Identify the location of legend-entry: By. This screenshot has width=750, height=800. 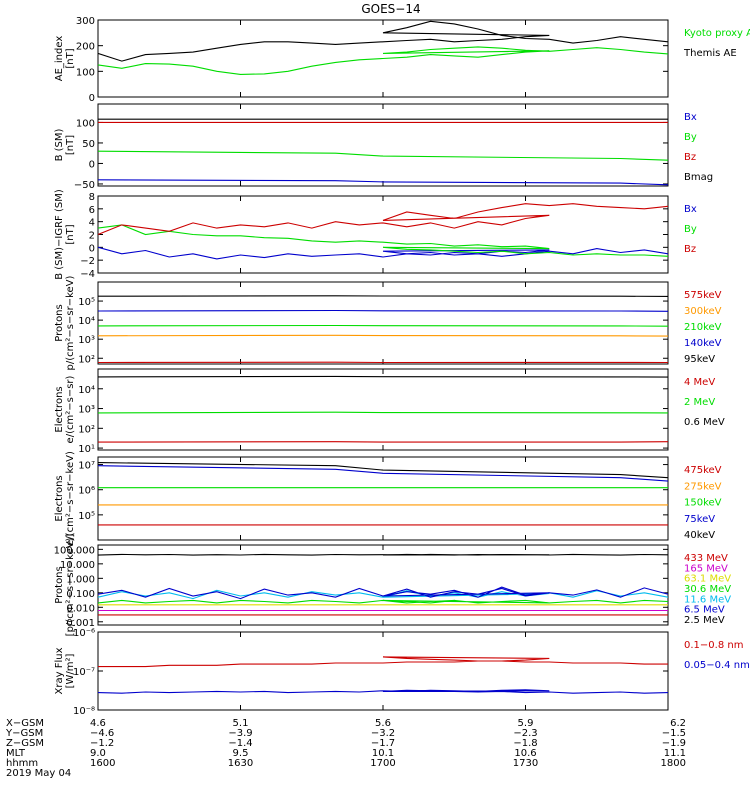
(690, 229).